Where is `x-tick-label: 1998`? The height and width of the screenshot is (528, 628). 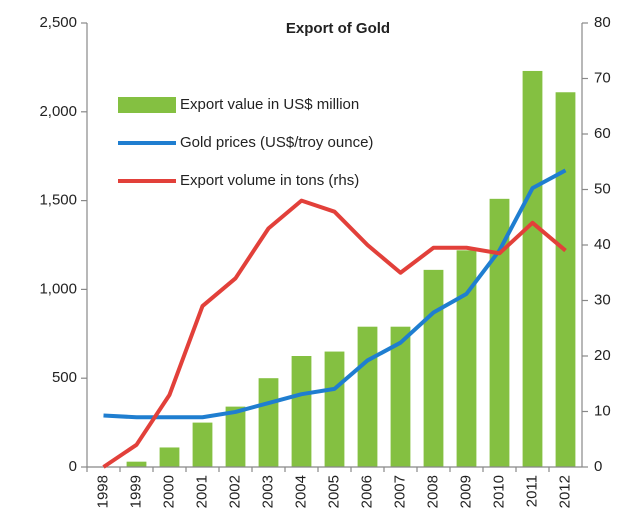
x-tick-label: 1998 is located at coordinates (102, 491).